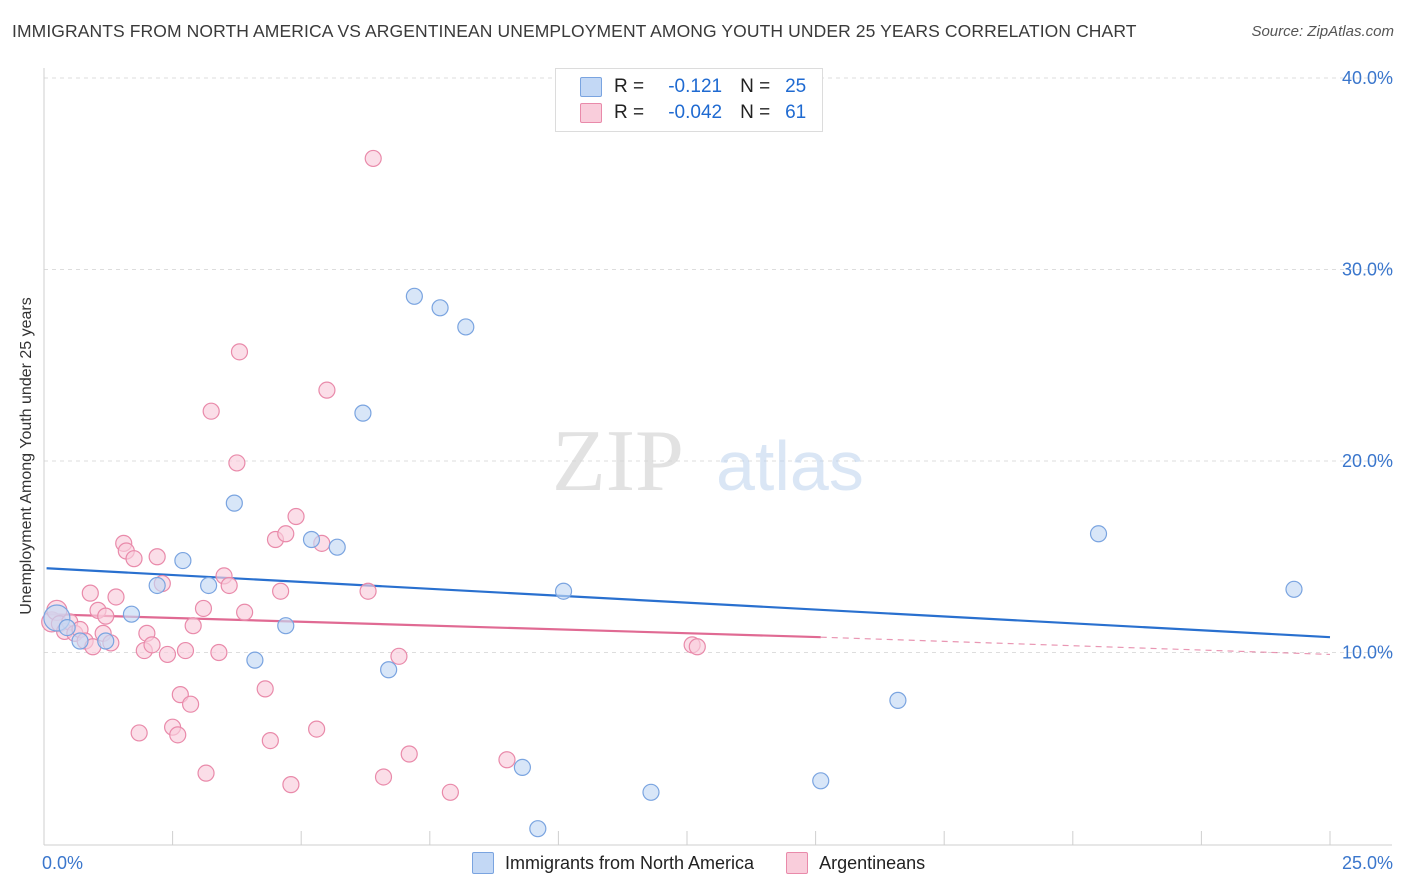  Describe the element at coordinates (433, 626) in the screenshot. I see `trend-line-argentineans` at that location.